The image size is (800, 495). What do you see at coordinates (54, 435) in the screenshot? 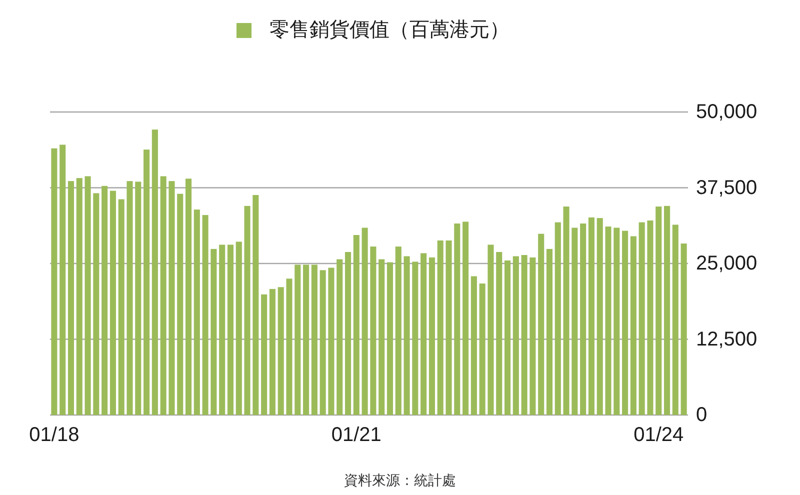
I see `x-tick-label: 01/18` at bounding box center [54, 435].